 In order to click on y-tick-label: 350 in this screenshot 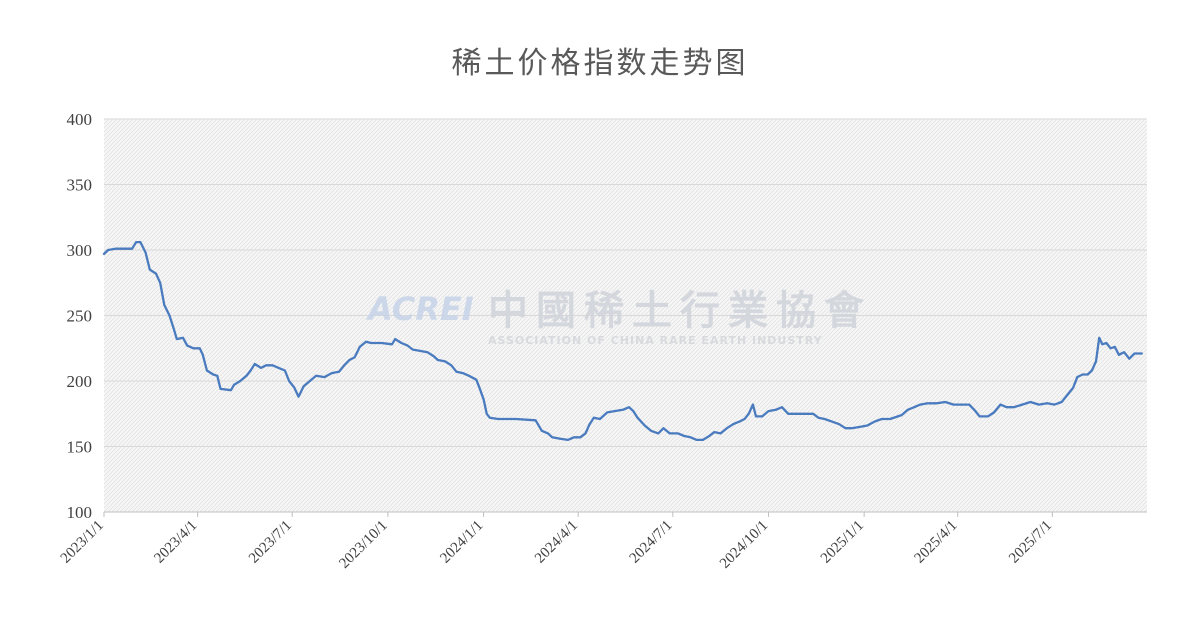, I will do `click(80, 185)`.